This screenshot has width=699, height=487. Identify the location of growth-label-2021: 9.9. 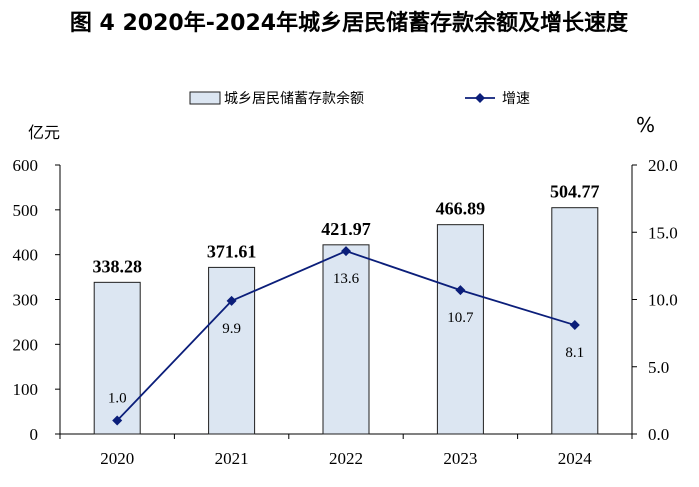
(231, 329).